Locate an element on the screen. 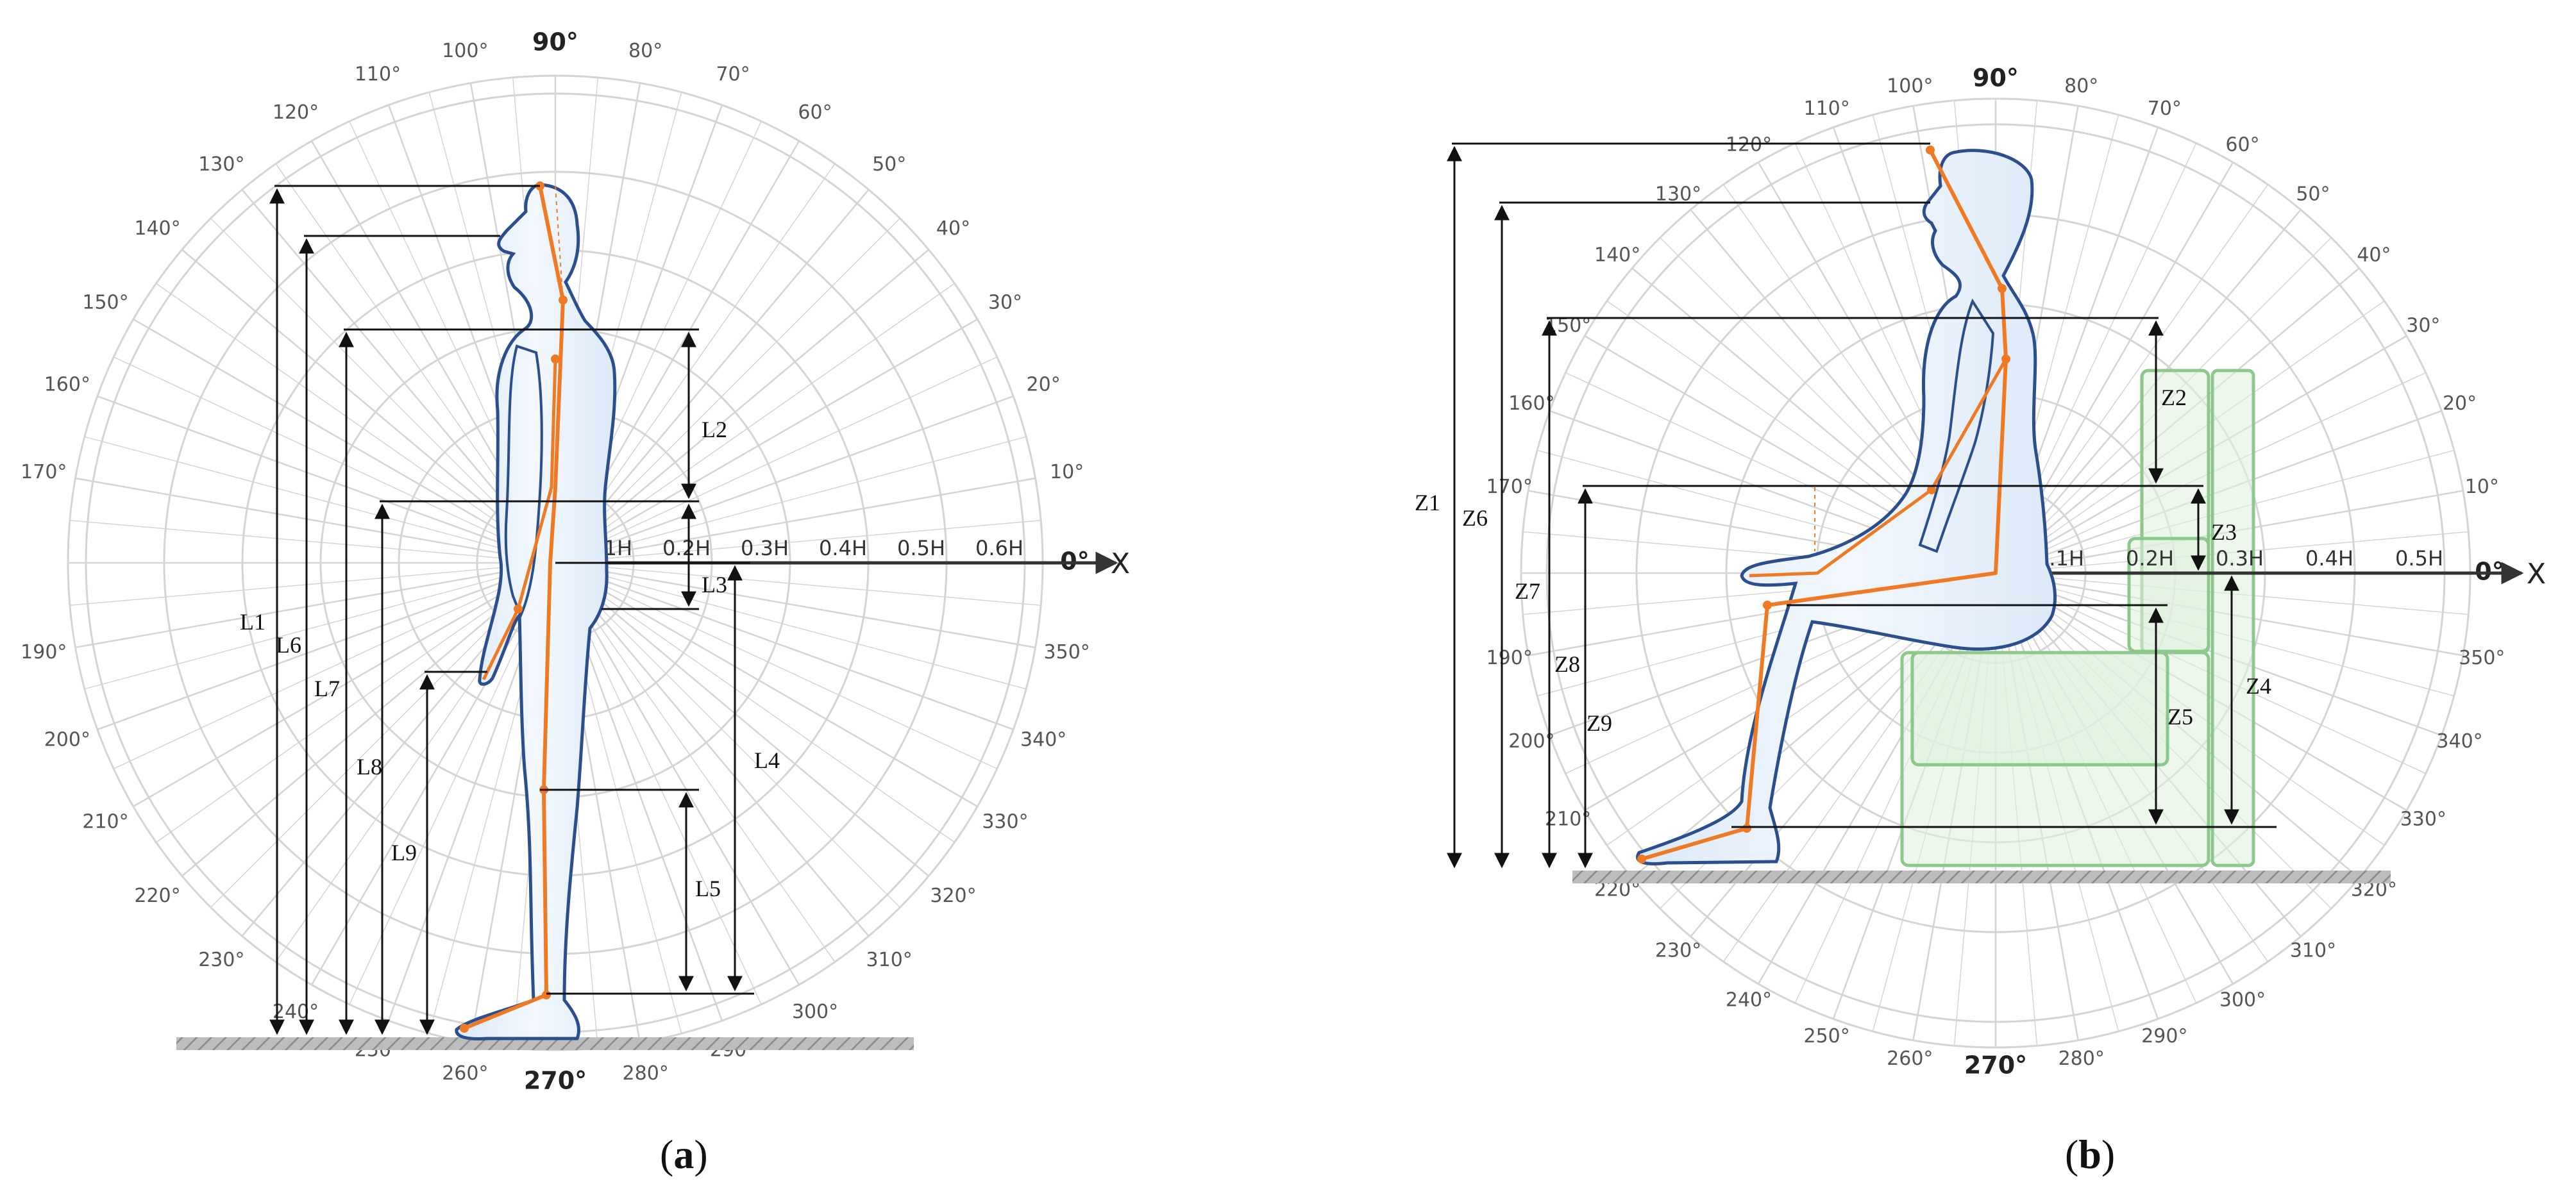 This screenshot has height=1202, width=2576. x-axis-label-b: X is located at coordinates (2536, 574).